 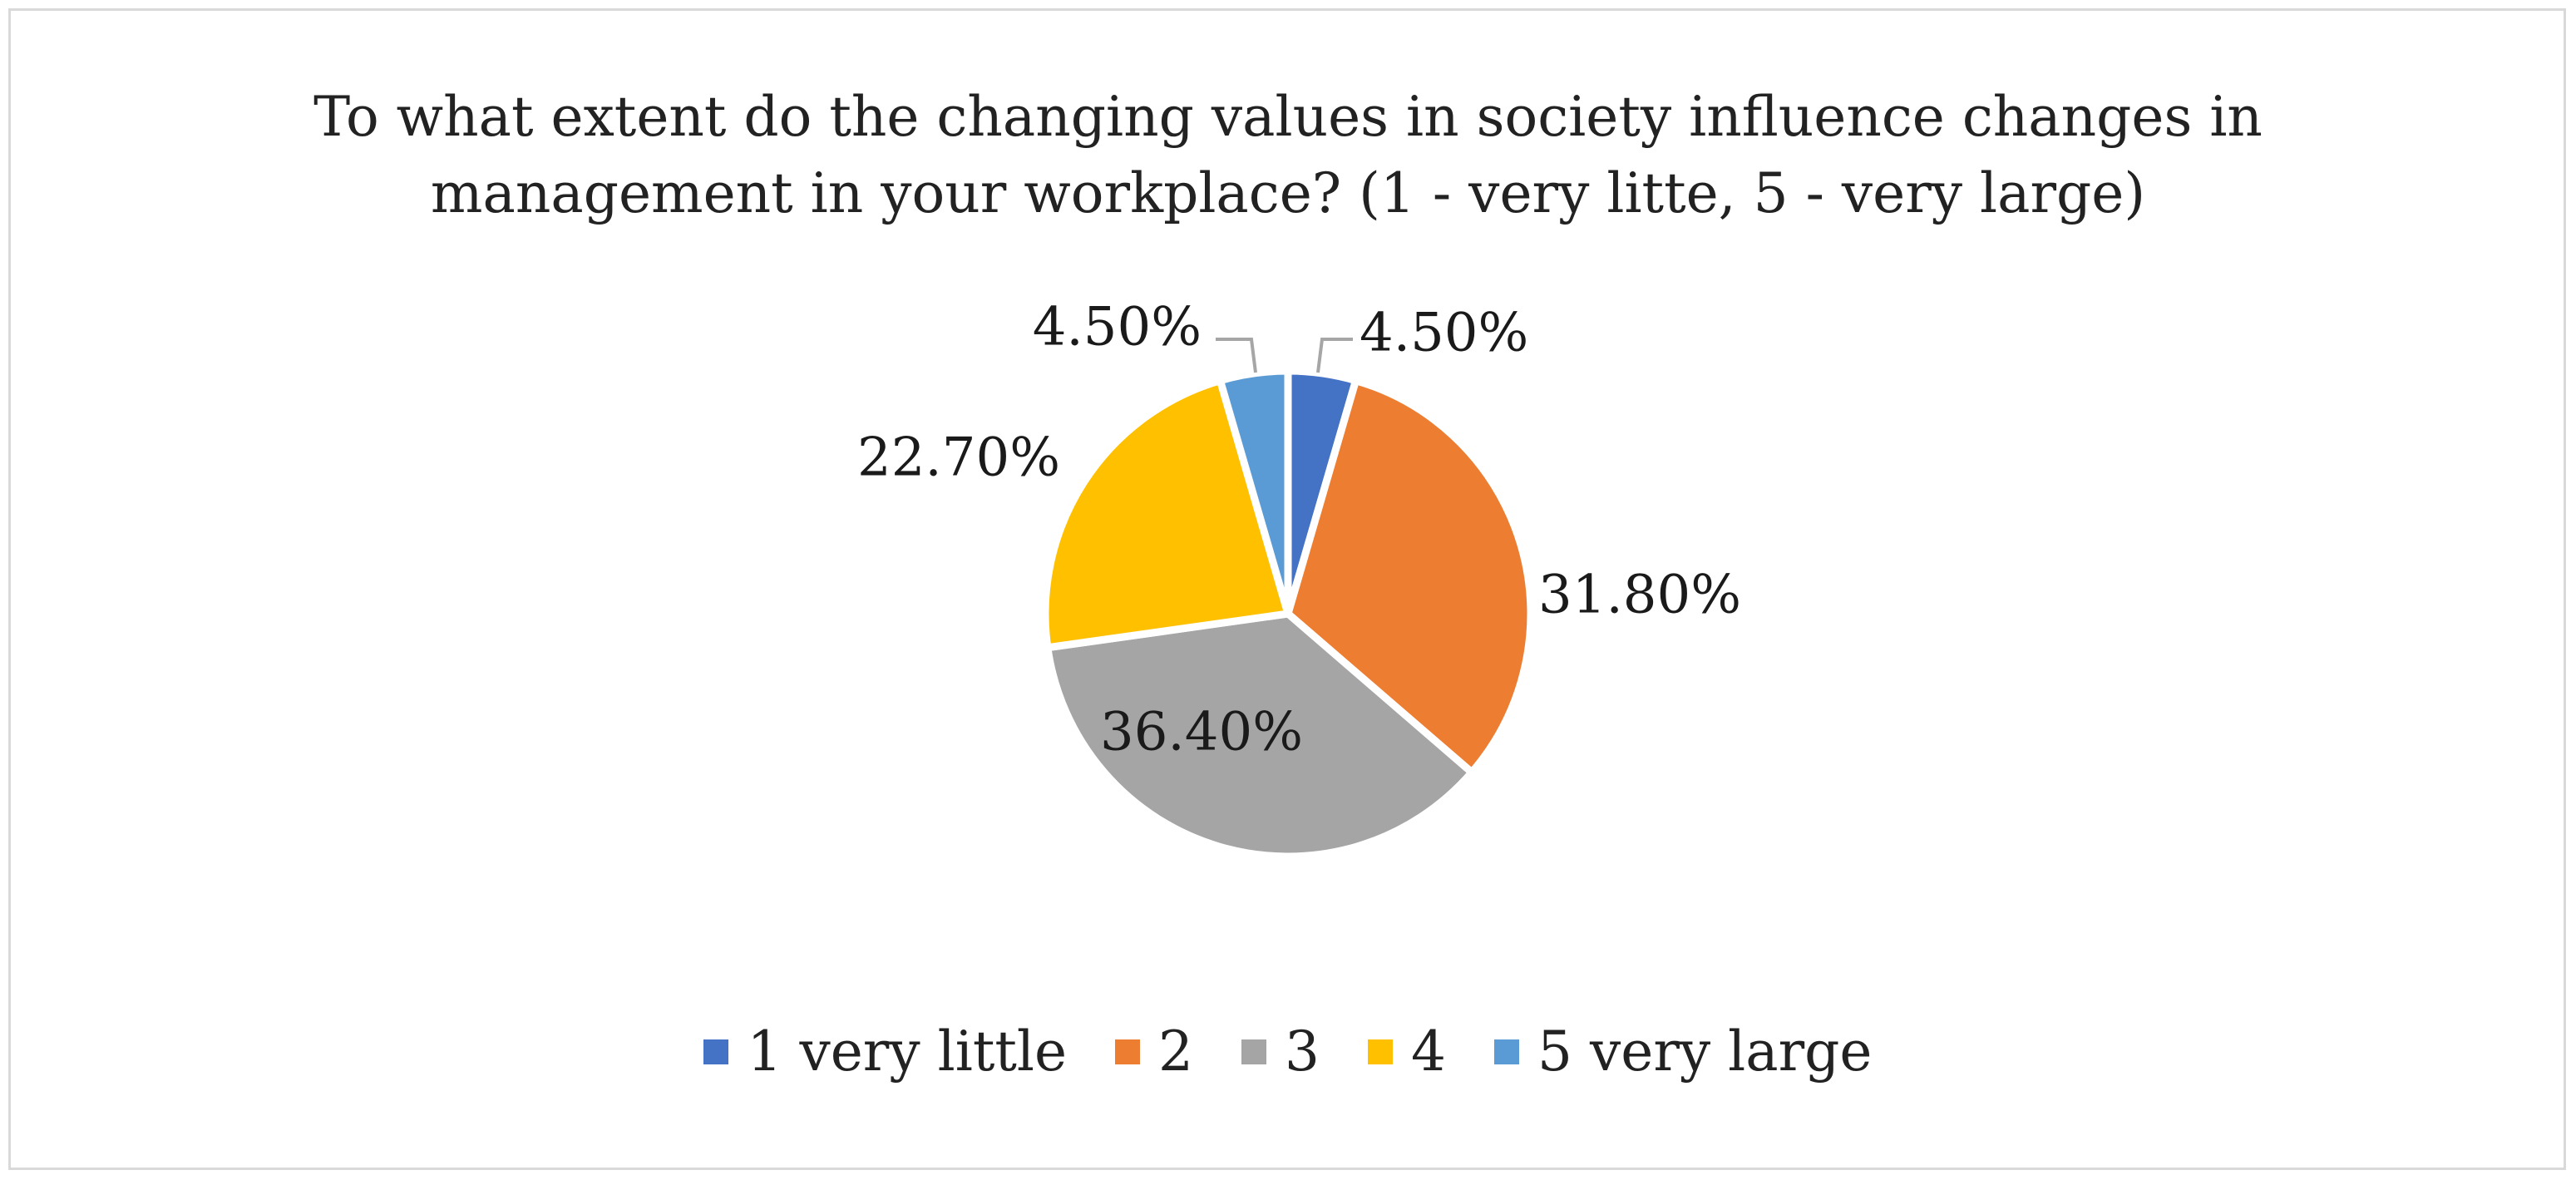 I want to click on data-label-3: 36.40%, so click(x=1201, y=733).